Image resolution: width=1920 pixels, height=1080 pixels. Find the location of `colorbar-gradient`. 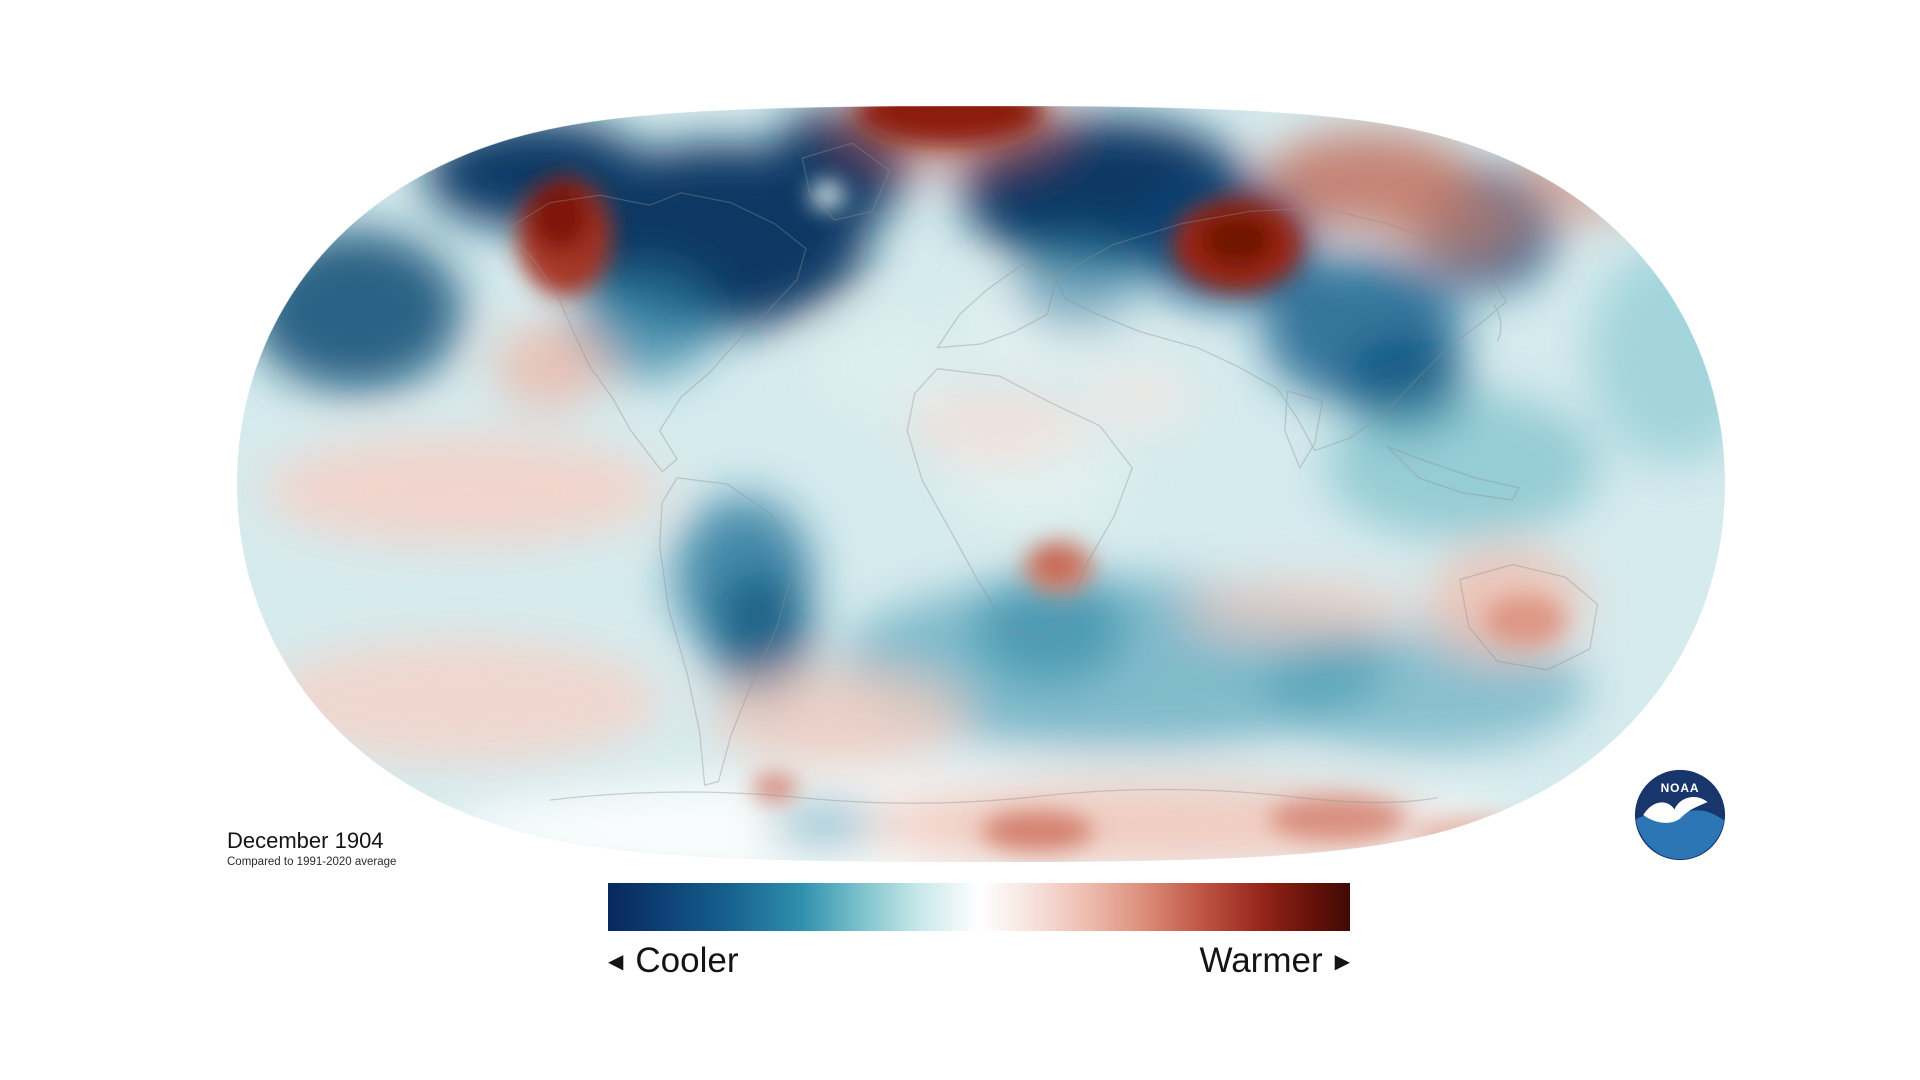

colorbar-gradient is located at coordinates (979, 907).